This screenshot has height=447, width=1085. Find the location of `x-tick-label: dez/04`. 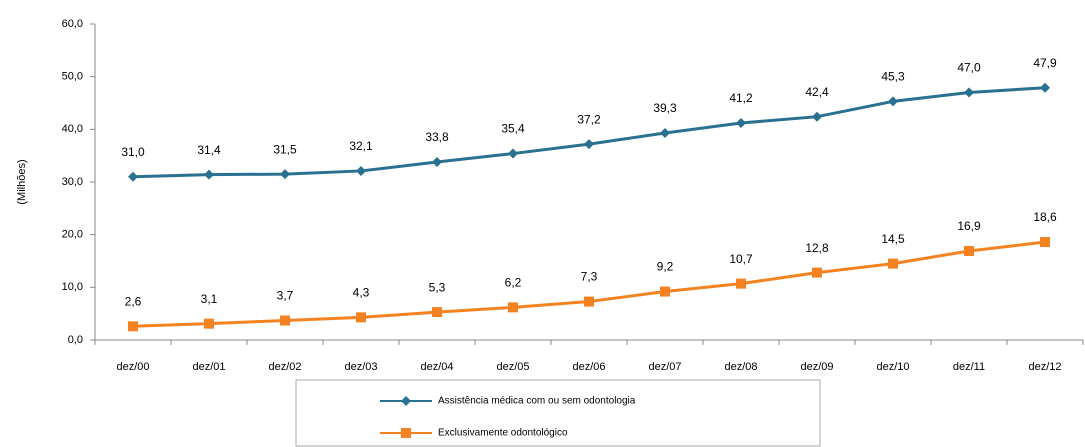

x-tick-label: dez/04 is located at coordinates (436, 367).